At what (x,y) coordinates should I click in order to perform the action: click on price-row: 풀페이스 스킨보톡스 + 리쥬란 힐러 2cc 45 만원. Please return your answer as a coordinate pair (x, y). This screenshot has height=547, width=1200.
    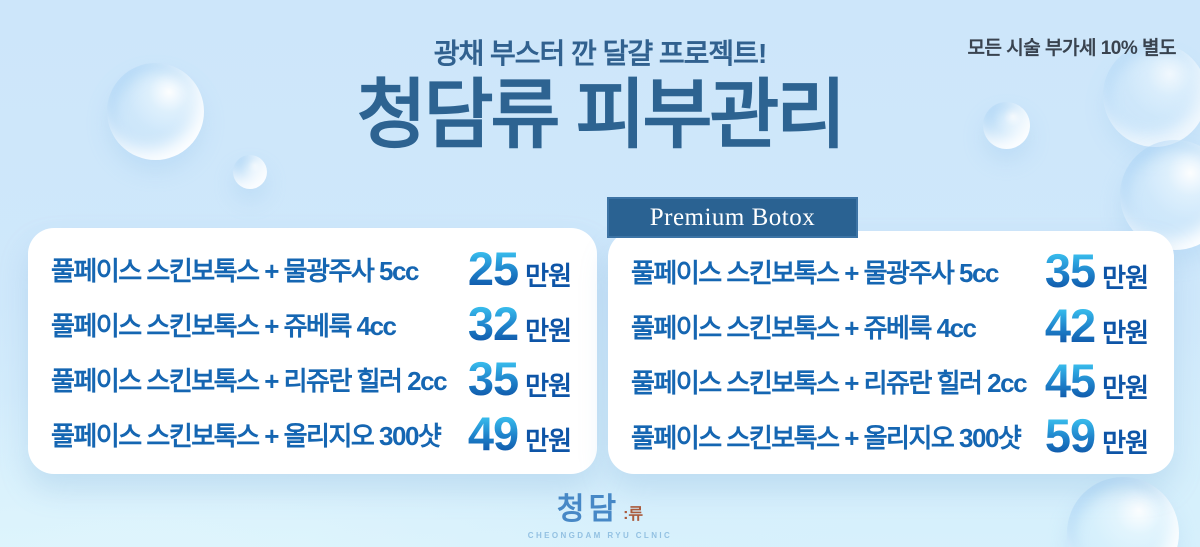
    Looking at the image, I should click on (891, 381).